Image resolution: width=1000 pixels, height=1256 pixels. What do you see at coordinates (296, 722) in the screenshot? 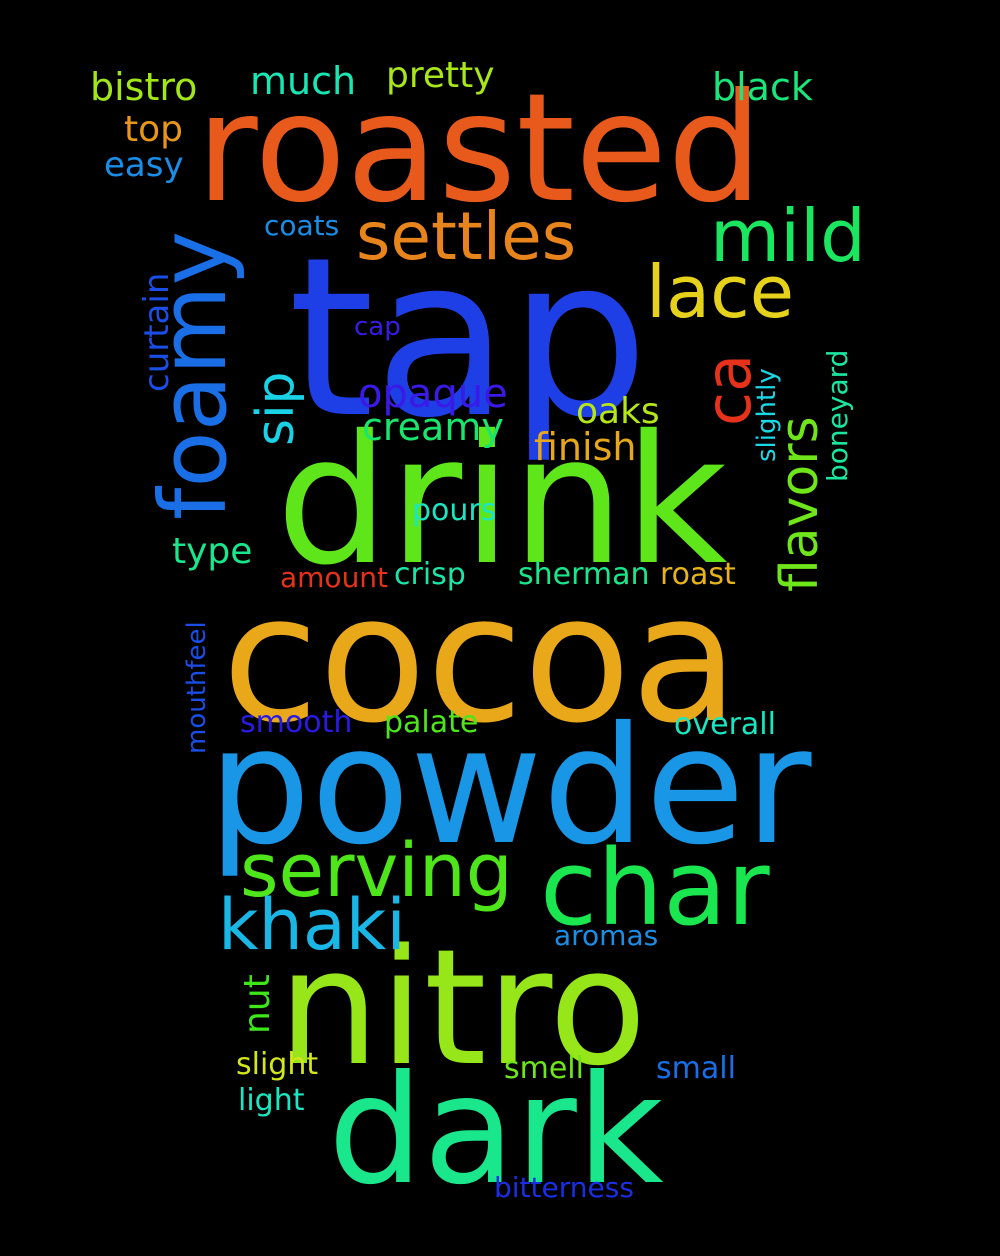
I see `word-smooth: smooth` at bounding box center [296, 722].